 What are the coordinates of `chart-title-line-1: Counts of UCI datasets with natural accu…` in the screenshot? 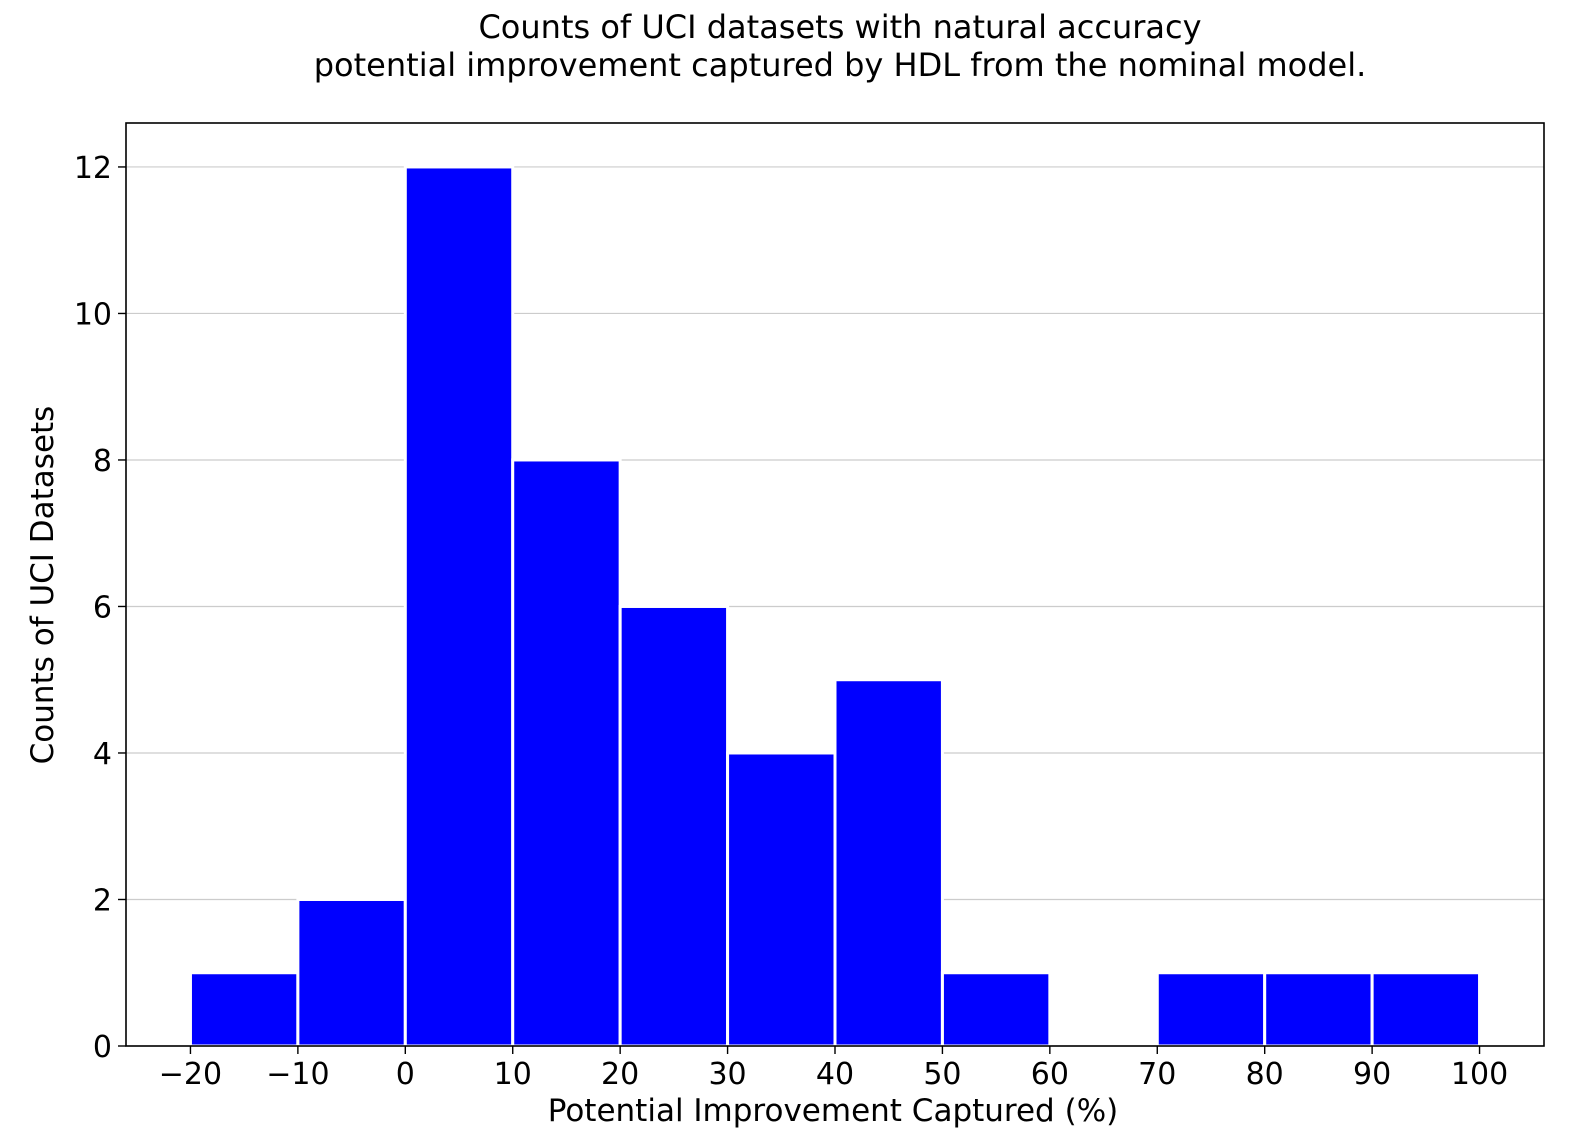 It's located at (839, 27).